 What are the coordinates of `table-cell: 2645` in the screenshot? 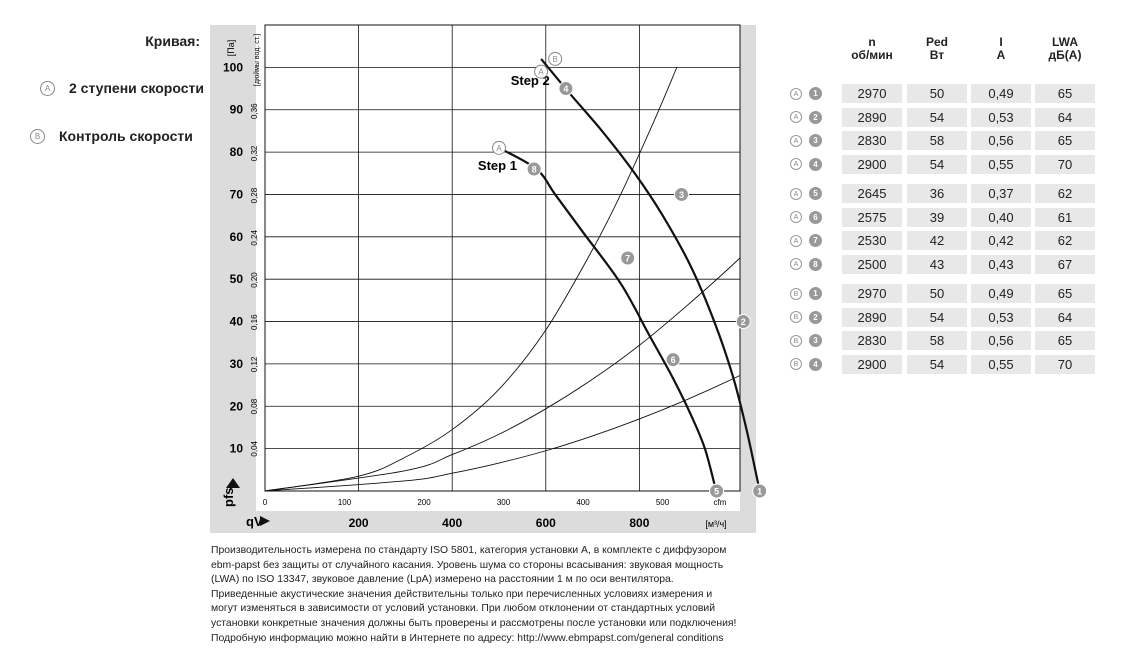 It's located at (872, 193).